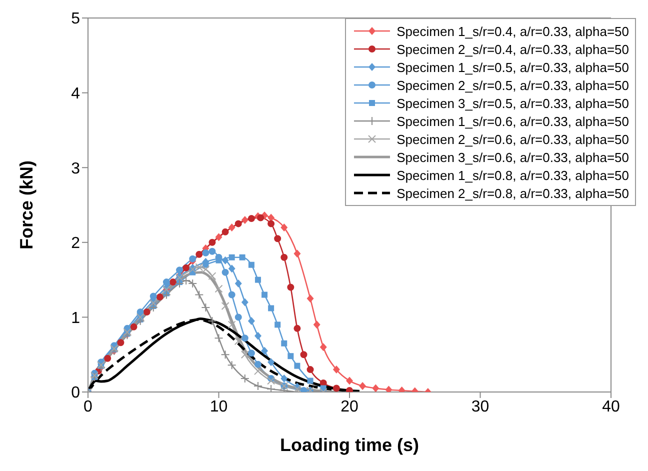  I want to click on y-tick-label: 4, so click(75, 93).